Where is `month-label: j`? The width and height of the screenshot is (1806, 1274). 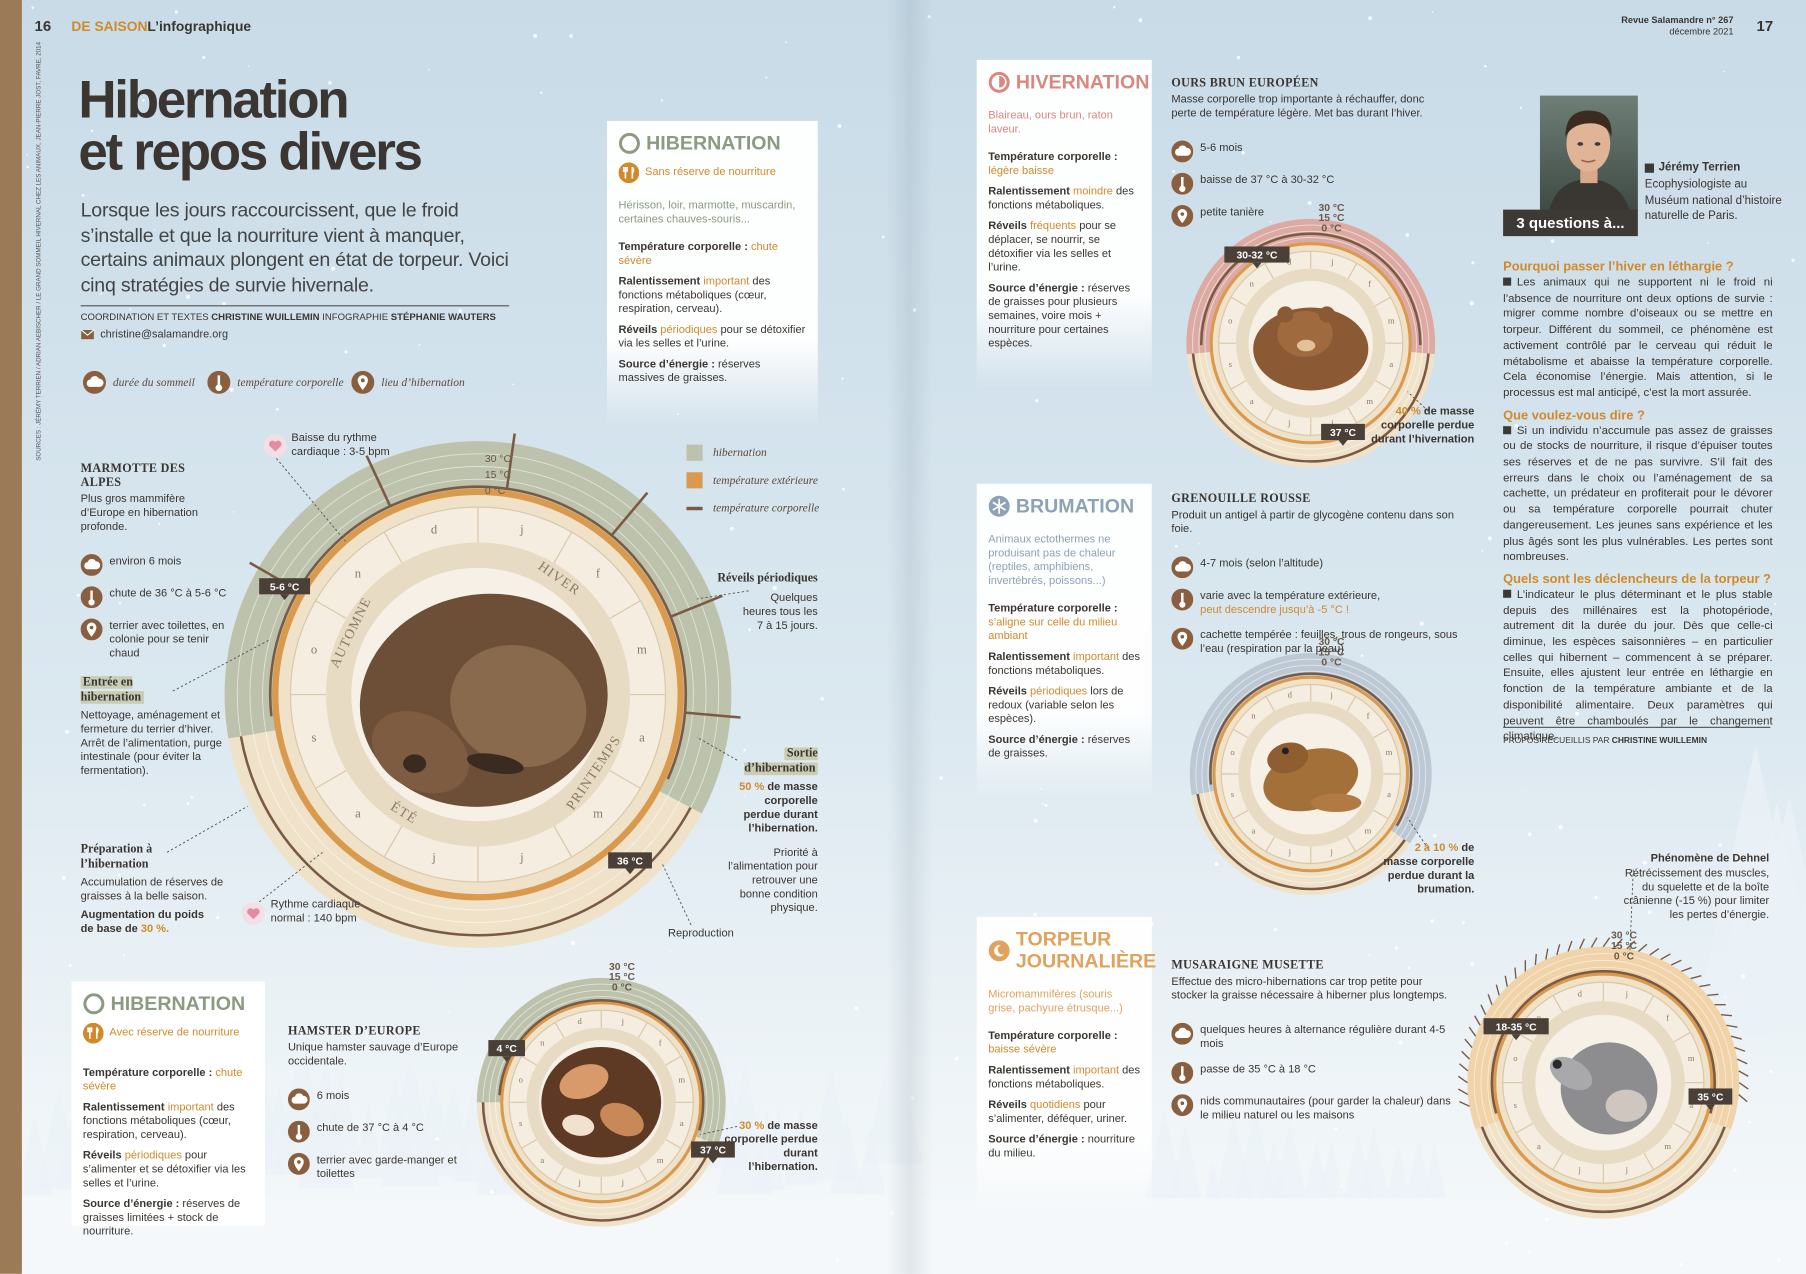 month-label: j is located at coordinates (1331, 851).